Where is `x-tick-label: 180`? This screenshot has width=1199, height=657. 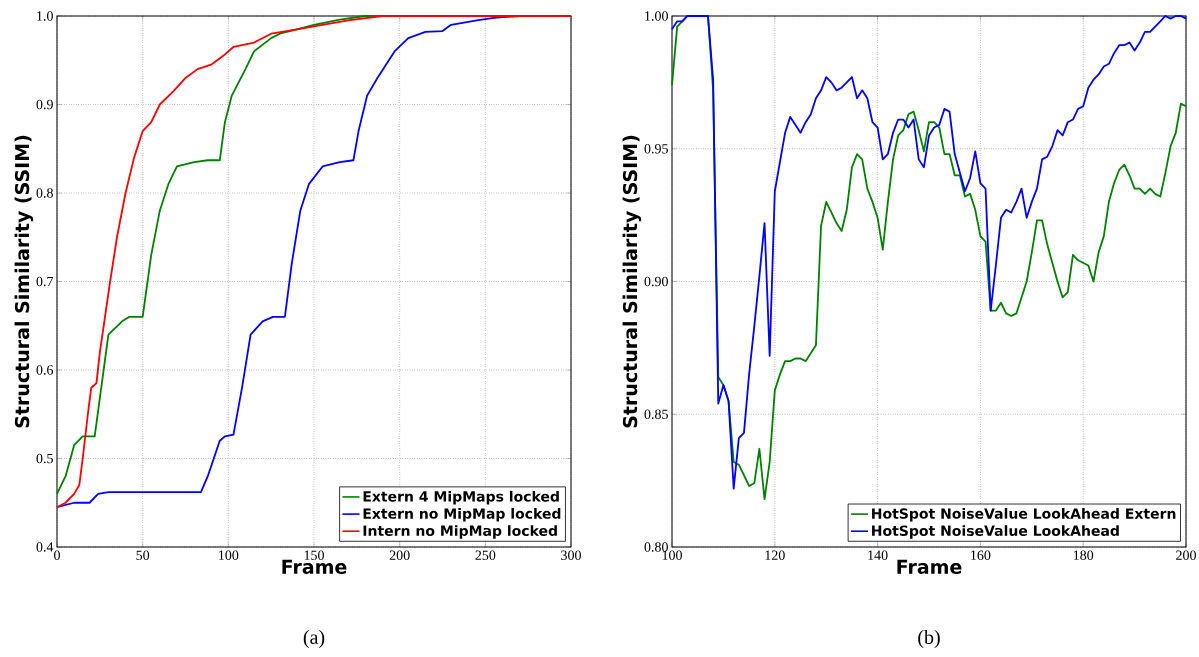
x-tick-label: 180 is located at coordinates (1083, 555).